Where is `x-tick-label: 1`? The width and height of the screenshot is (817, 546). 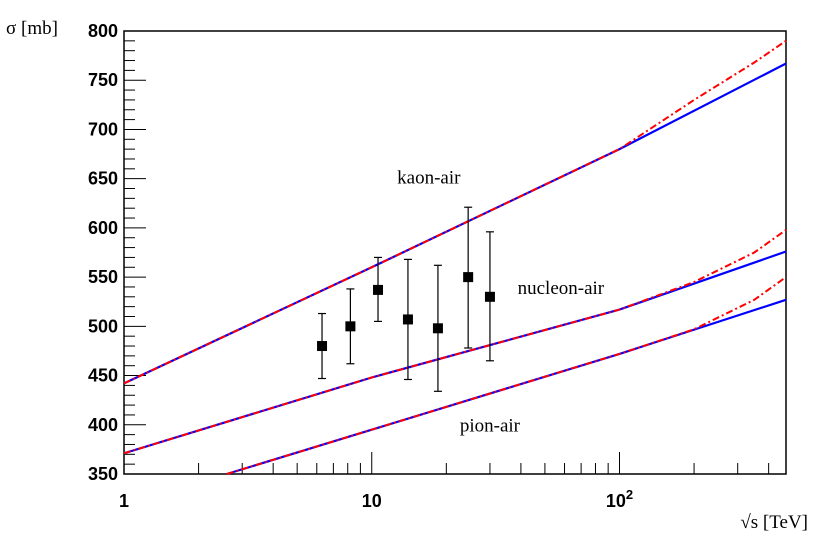
x-tick-label: 1 is located at coordinates (124, 501).